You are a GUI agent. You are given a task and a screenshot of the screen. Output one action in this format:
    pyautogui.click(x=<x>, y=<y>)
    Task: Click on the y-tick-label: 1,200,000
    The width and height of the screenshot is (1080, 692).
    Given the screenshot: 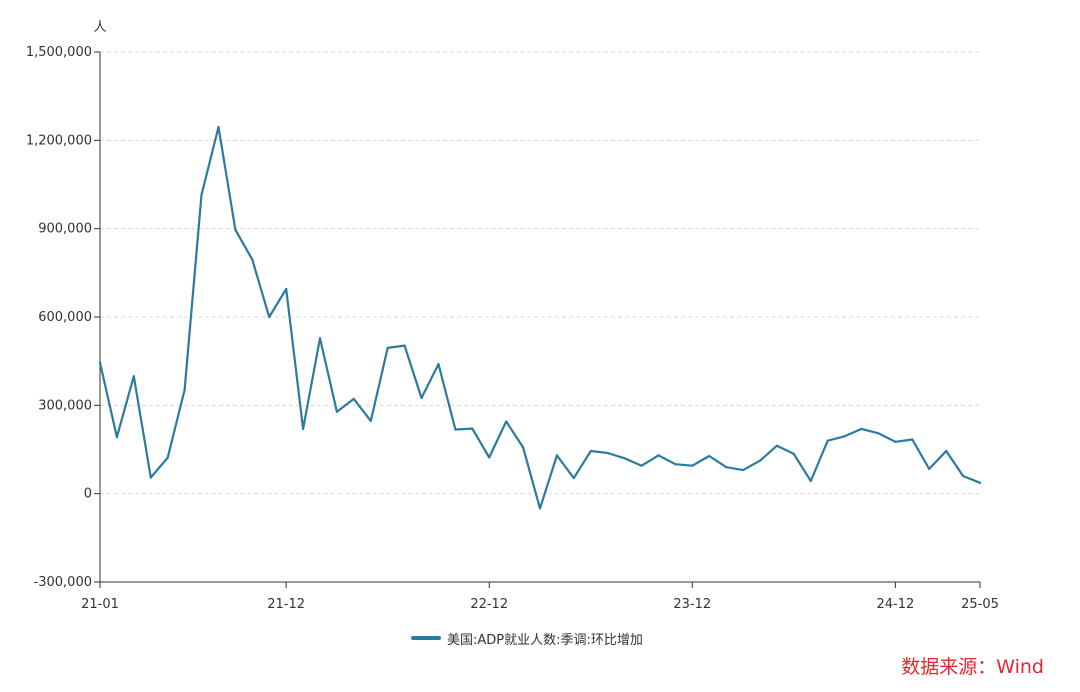 What is the action you would take?
    pyautogui.click(x=59, y=140)
    